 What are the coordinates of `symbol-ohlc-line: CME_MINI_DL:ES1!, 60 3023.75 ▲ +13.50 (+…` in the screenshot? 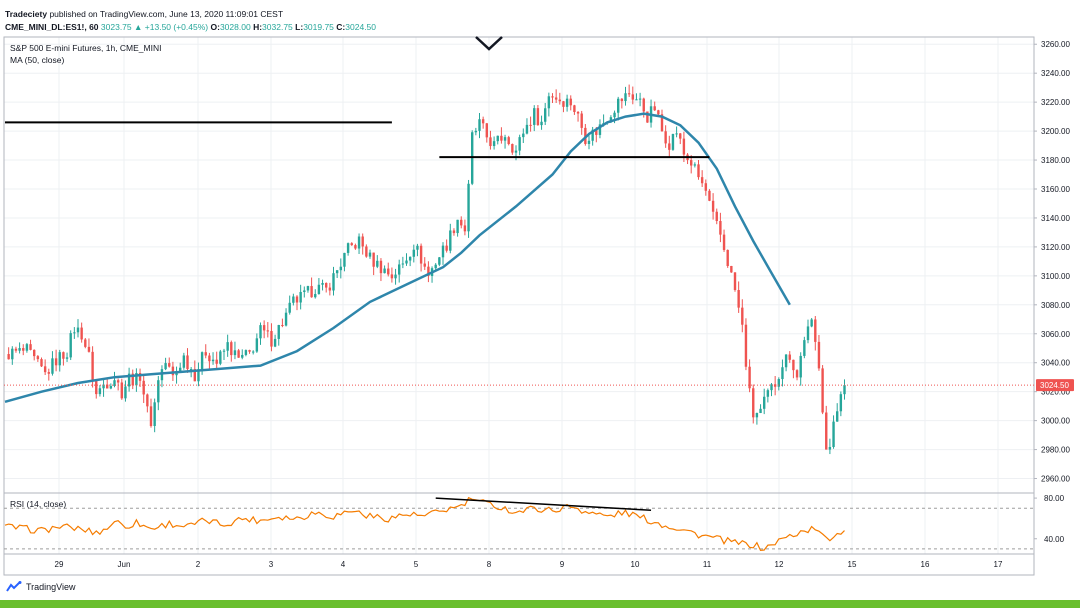 It's located at (190, 27).